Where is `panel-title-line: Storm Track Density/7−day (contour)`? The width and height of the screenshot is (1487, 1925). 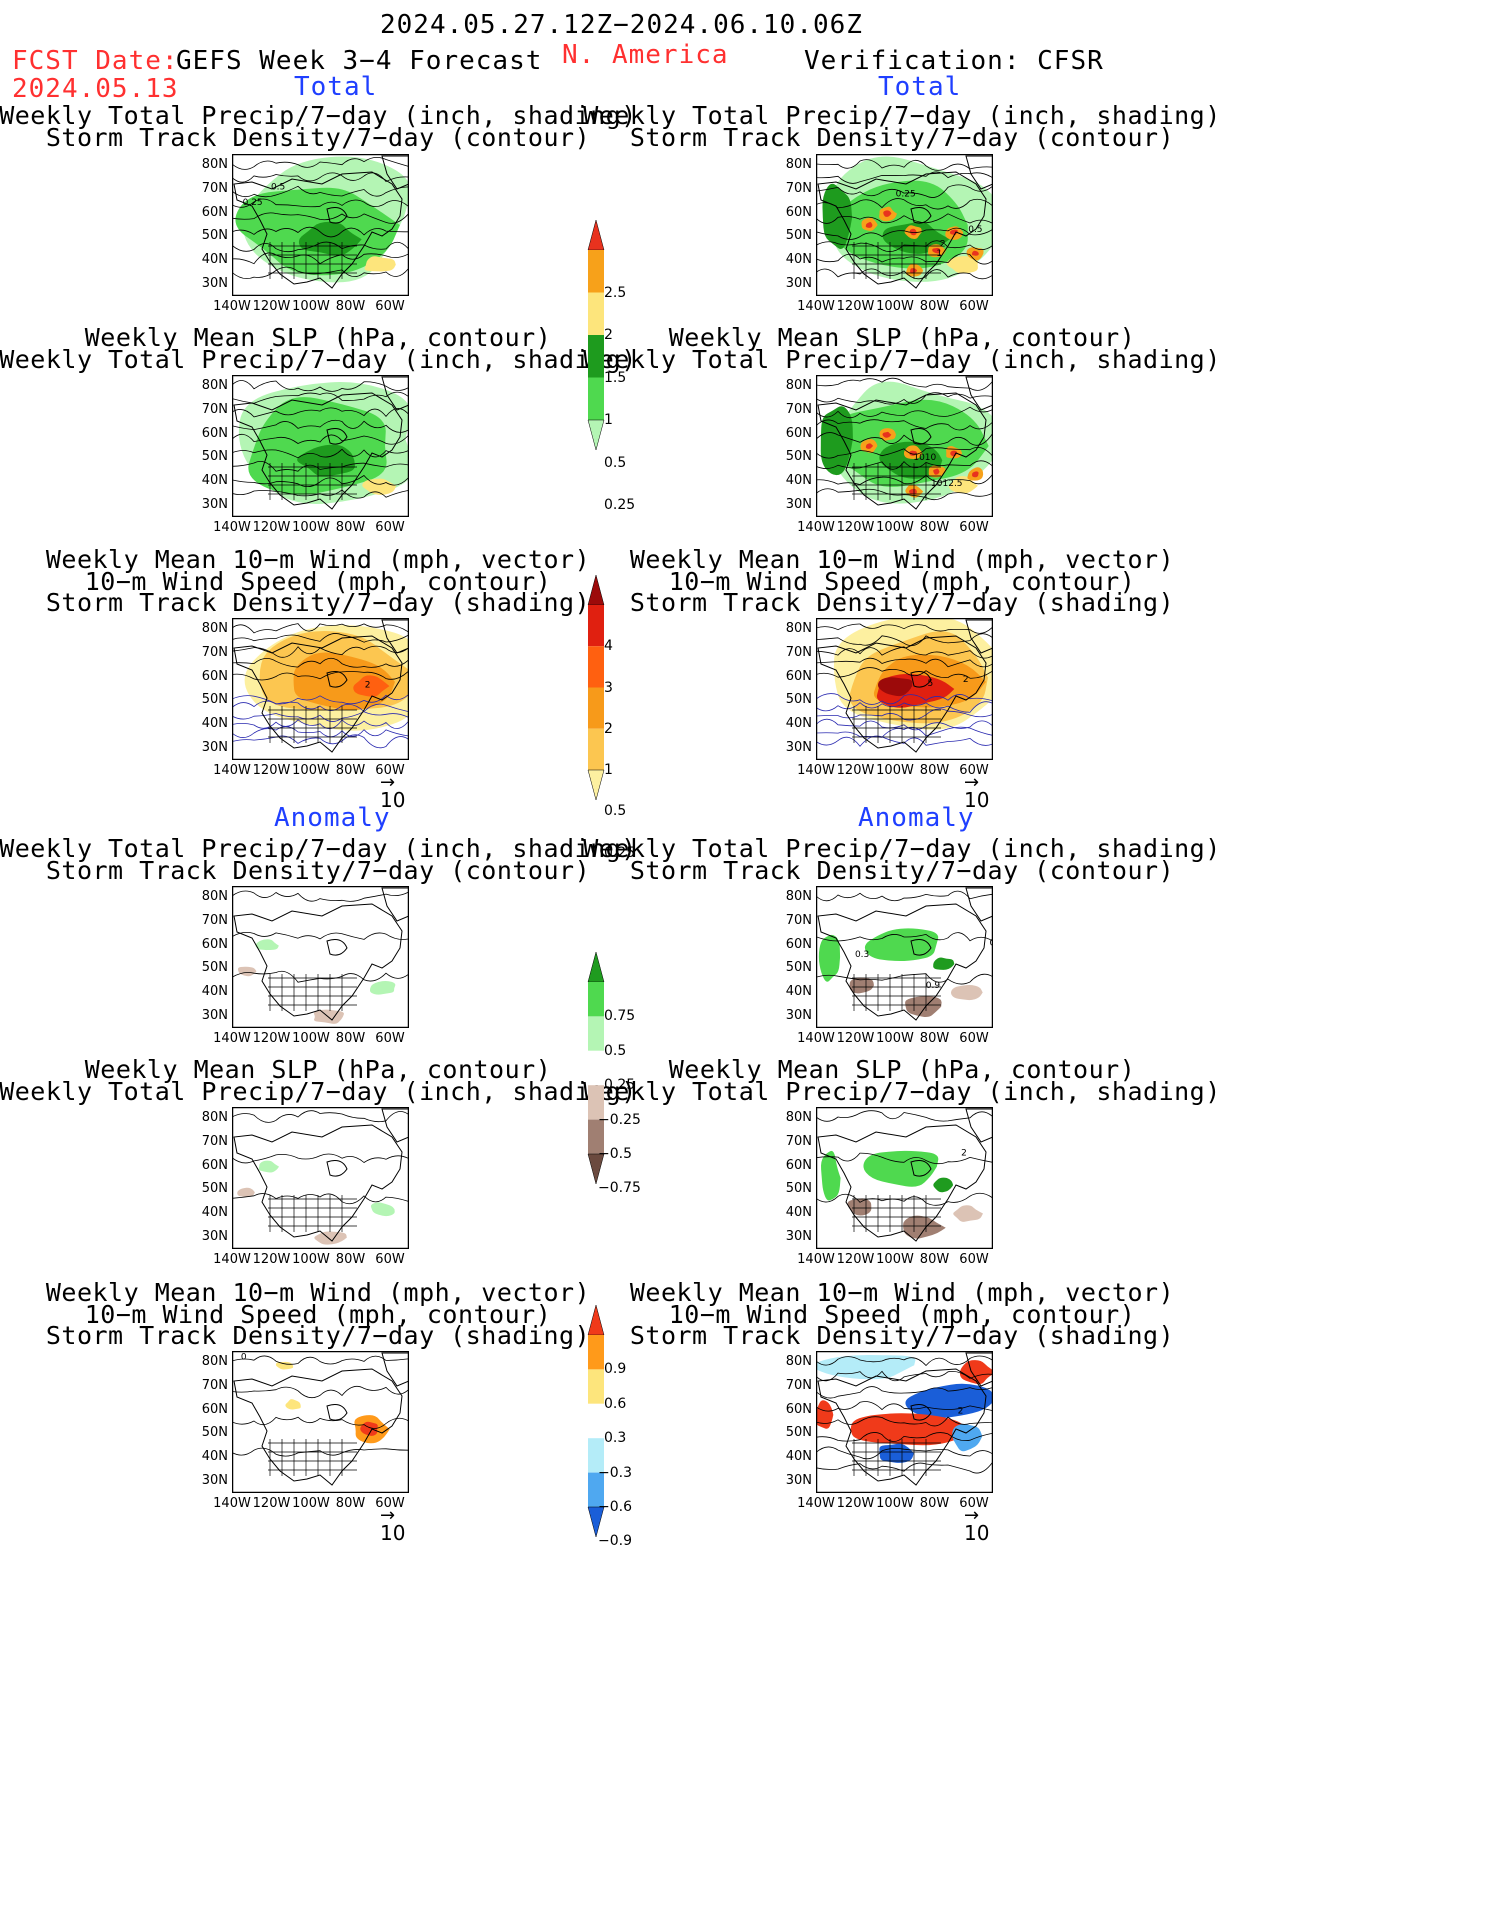
panel-title-line: Storm Track Density/7−day (contour) is located at coordinates (318, 137).